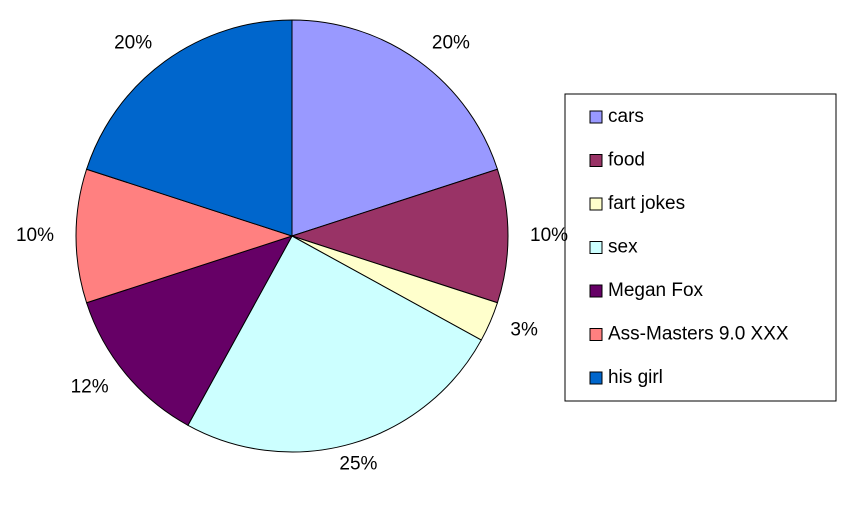 The image size is (857, 511). Describe the element at coordinates (656, 290) in the screenshot. I see `legend-label: Megan Fox` at that location.